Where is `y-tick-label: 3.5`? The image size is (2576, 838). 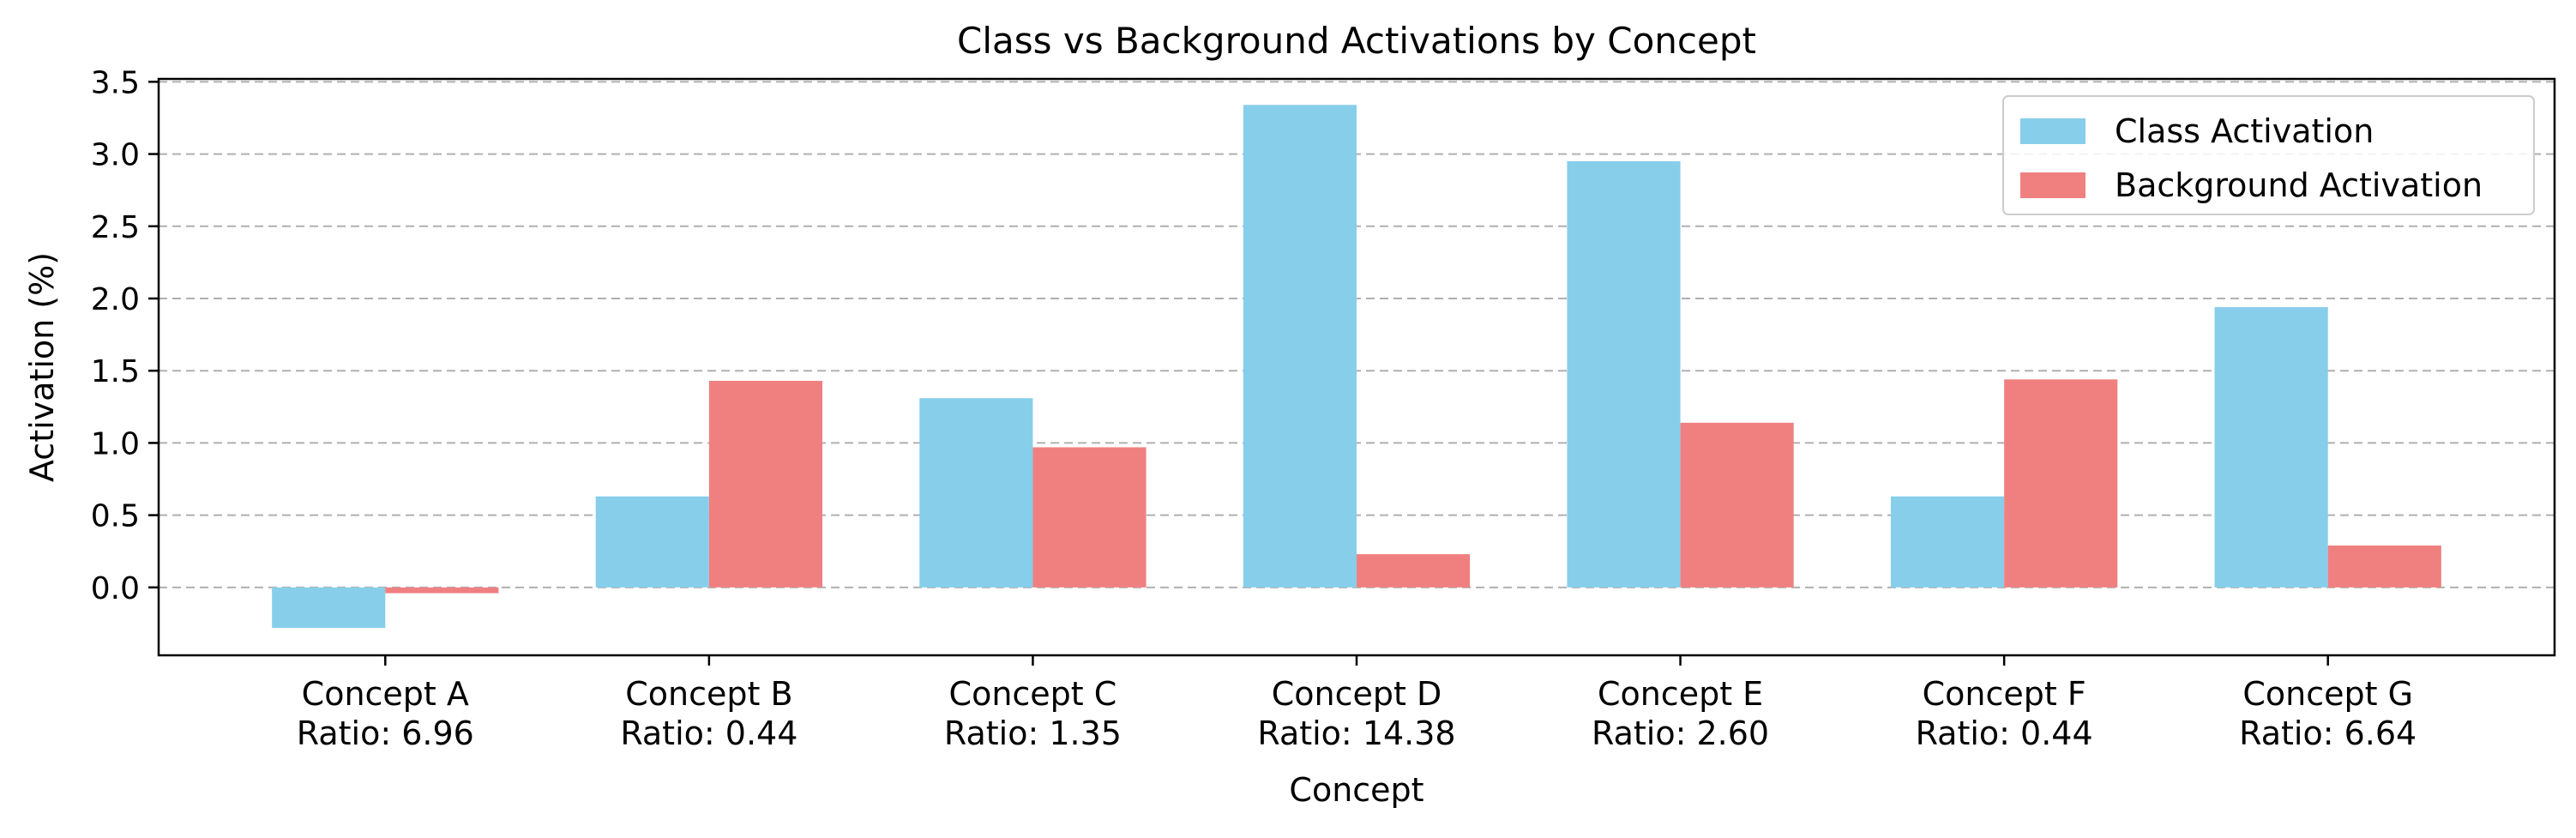
y-tick-label: 3.5 is located at coordinates (115, 82).